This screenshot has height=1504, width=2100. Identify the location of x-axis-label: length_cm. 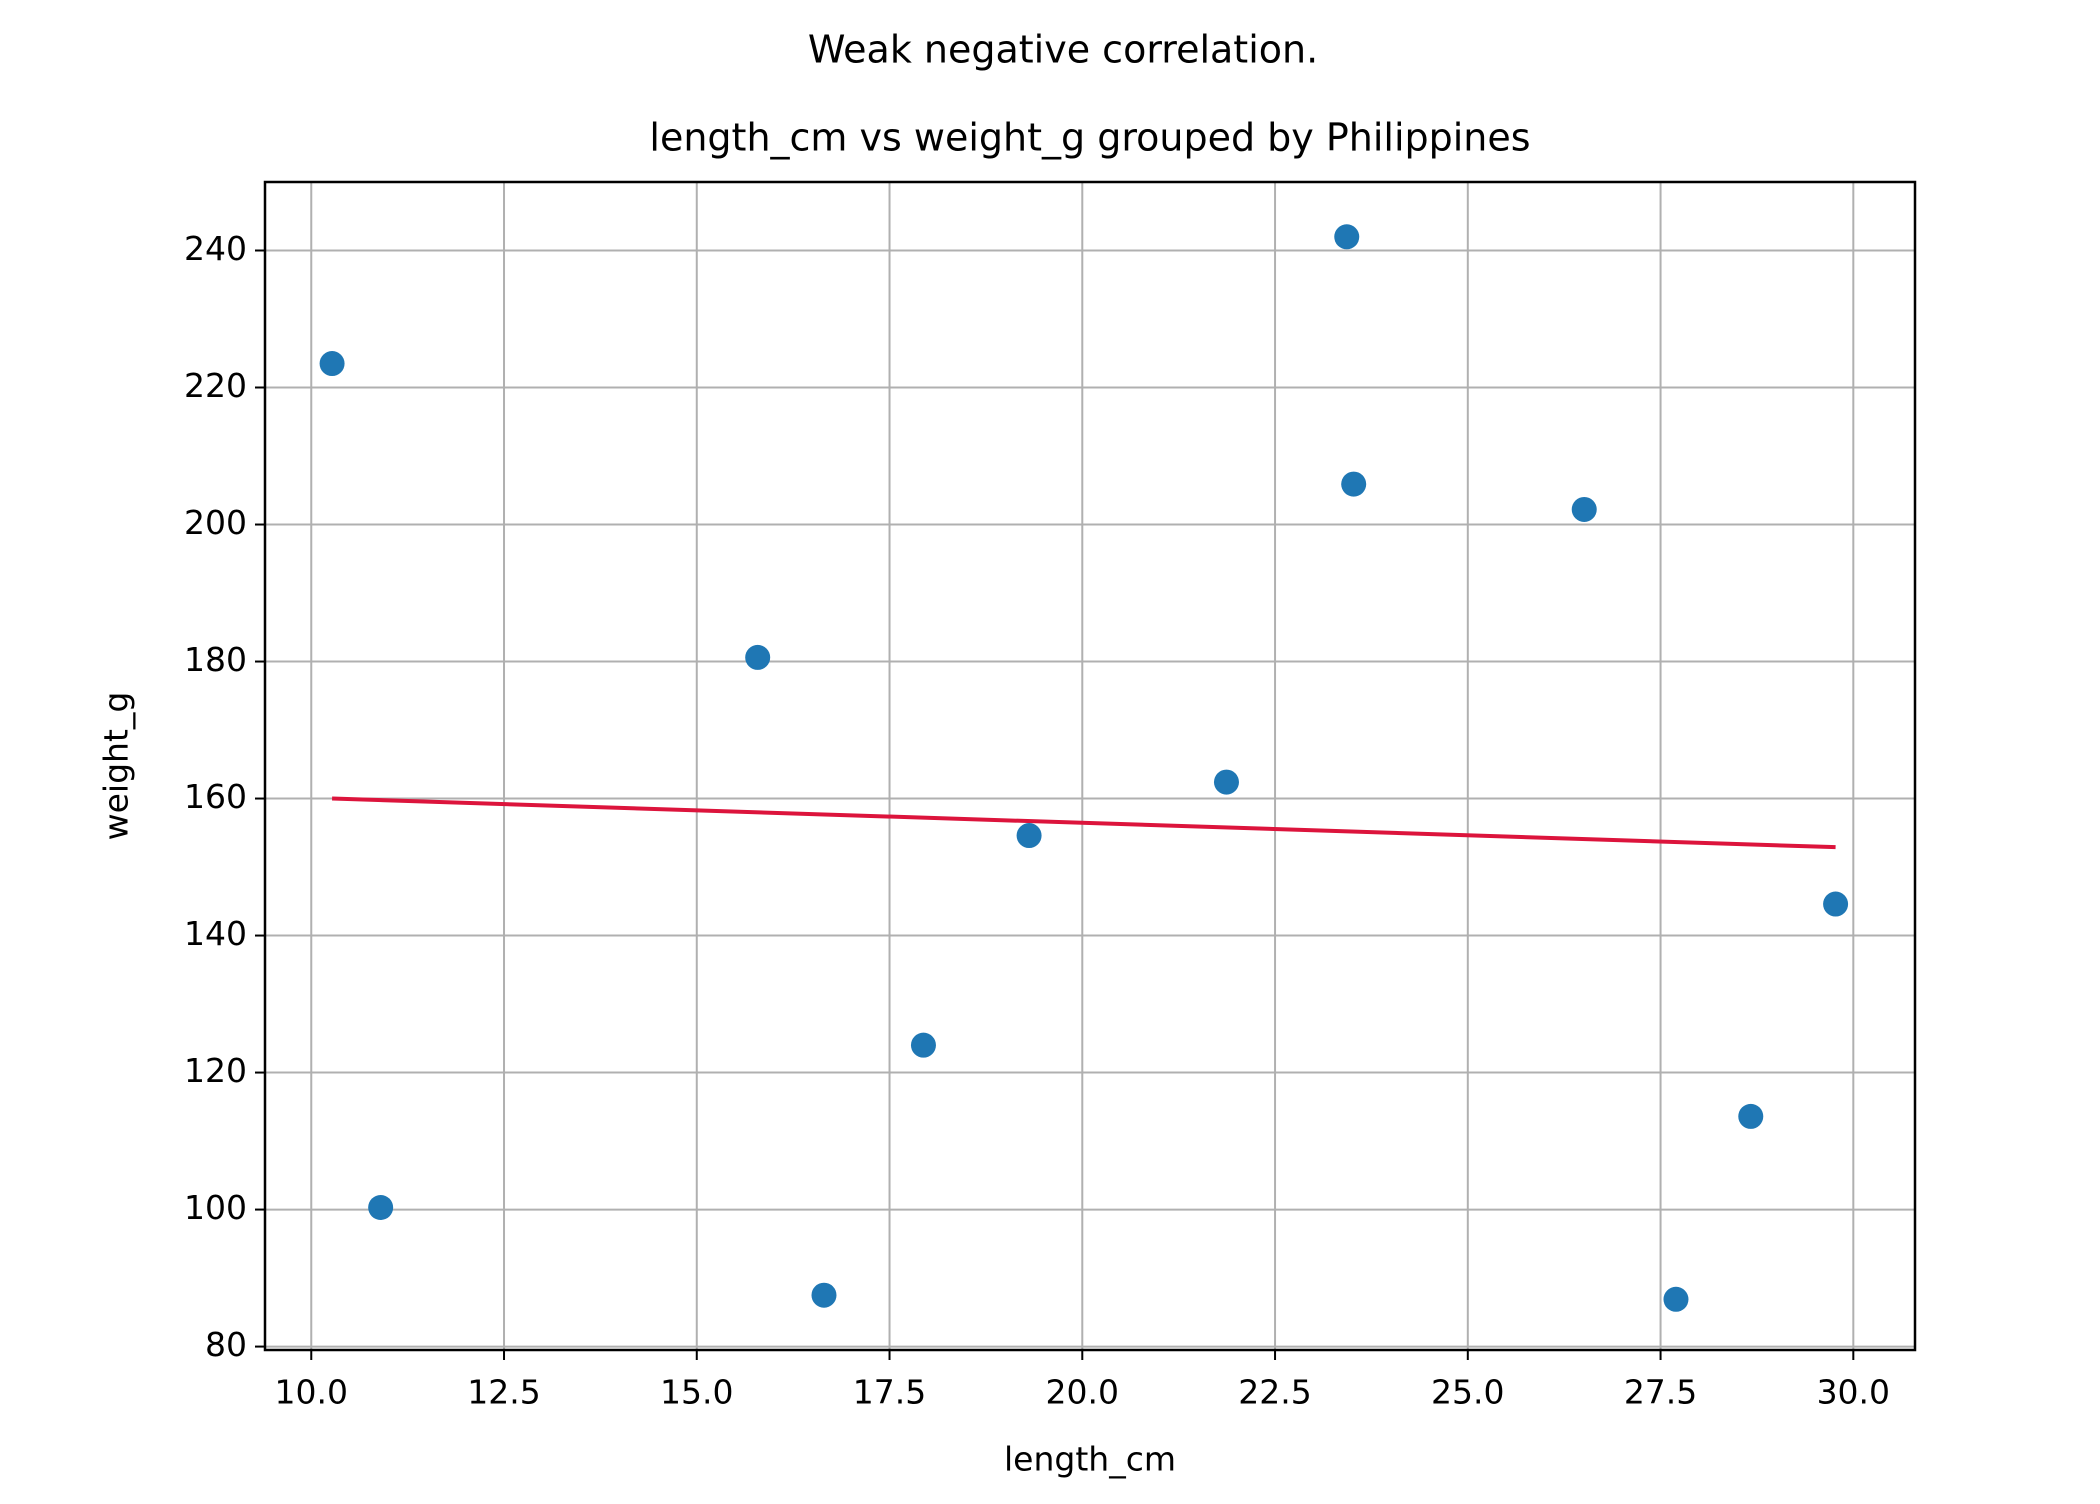
(1090, 1459).